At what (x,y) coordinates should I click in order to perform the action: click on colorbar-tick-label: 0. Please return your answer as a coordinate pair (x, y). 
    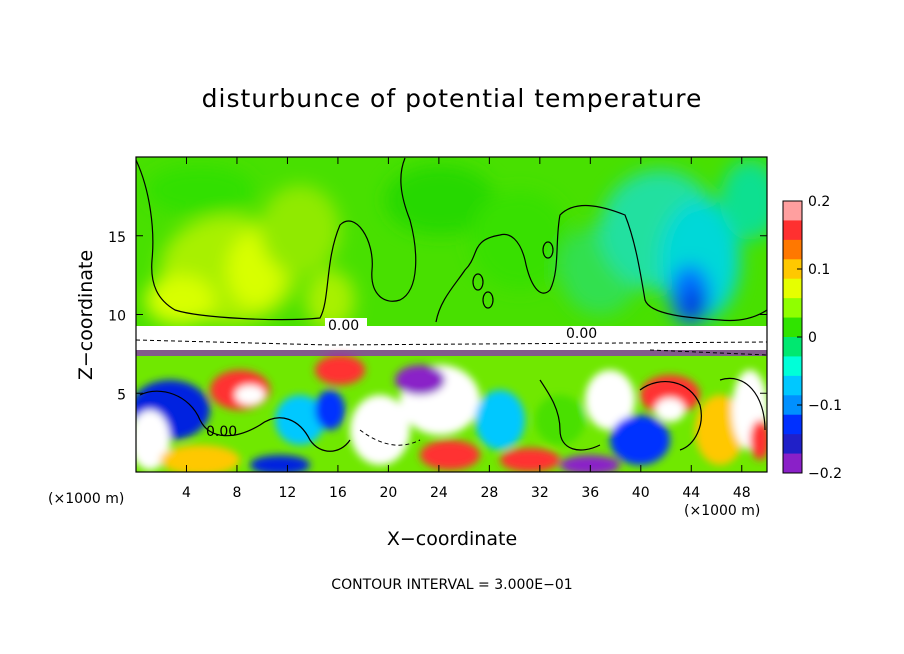
    Looking at the image, I should click on (812, 338).